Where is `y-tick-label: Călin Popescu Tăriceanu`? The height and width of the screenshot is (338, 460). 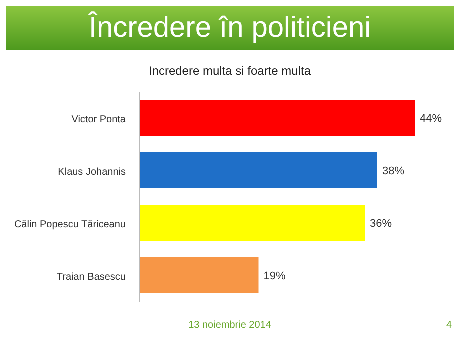 y-tick-label: Călin Popescu Tăriceanu is located at coordinates (70, 224).